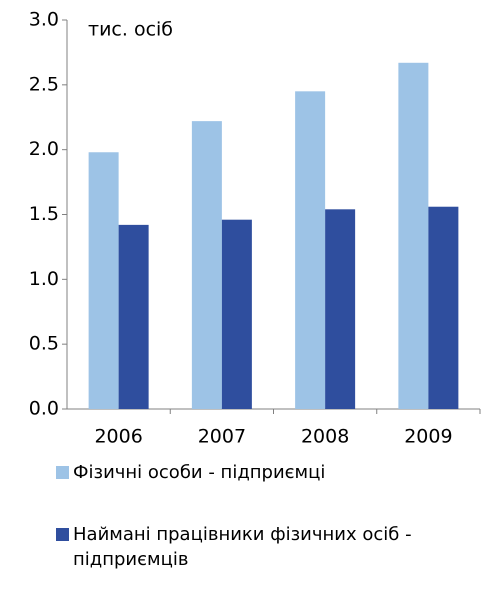 Image resolution: width=491 pixels, height=609 pixels. I want to click on x-tick-label: 2009, so click(428, 437).